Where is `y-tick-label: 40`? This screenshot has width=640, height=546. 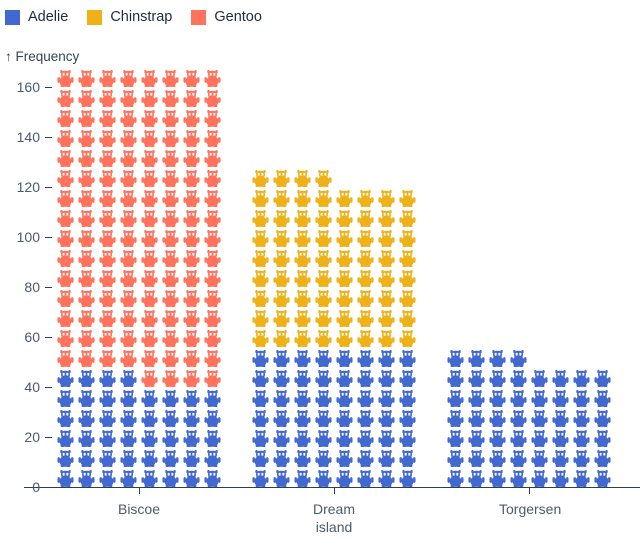 y-tick-label: 40 is located at coordinates (32, 387).